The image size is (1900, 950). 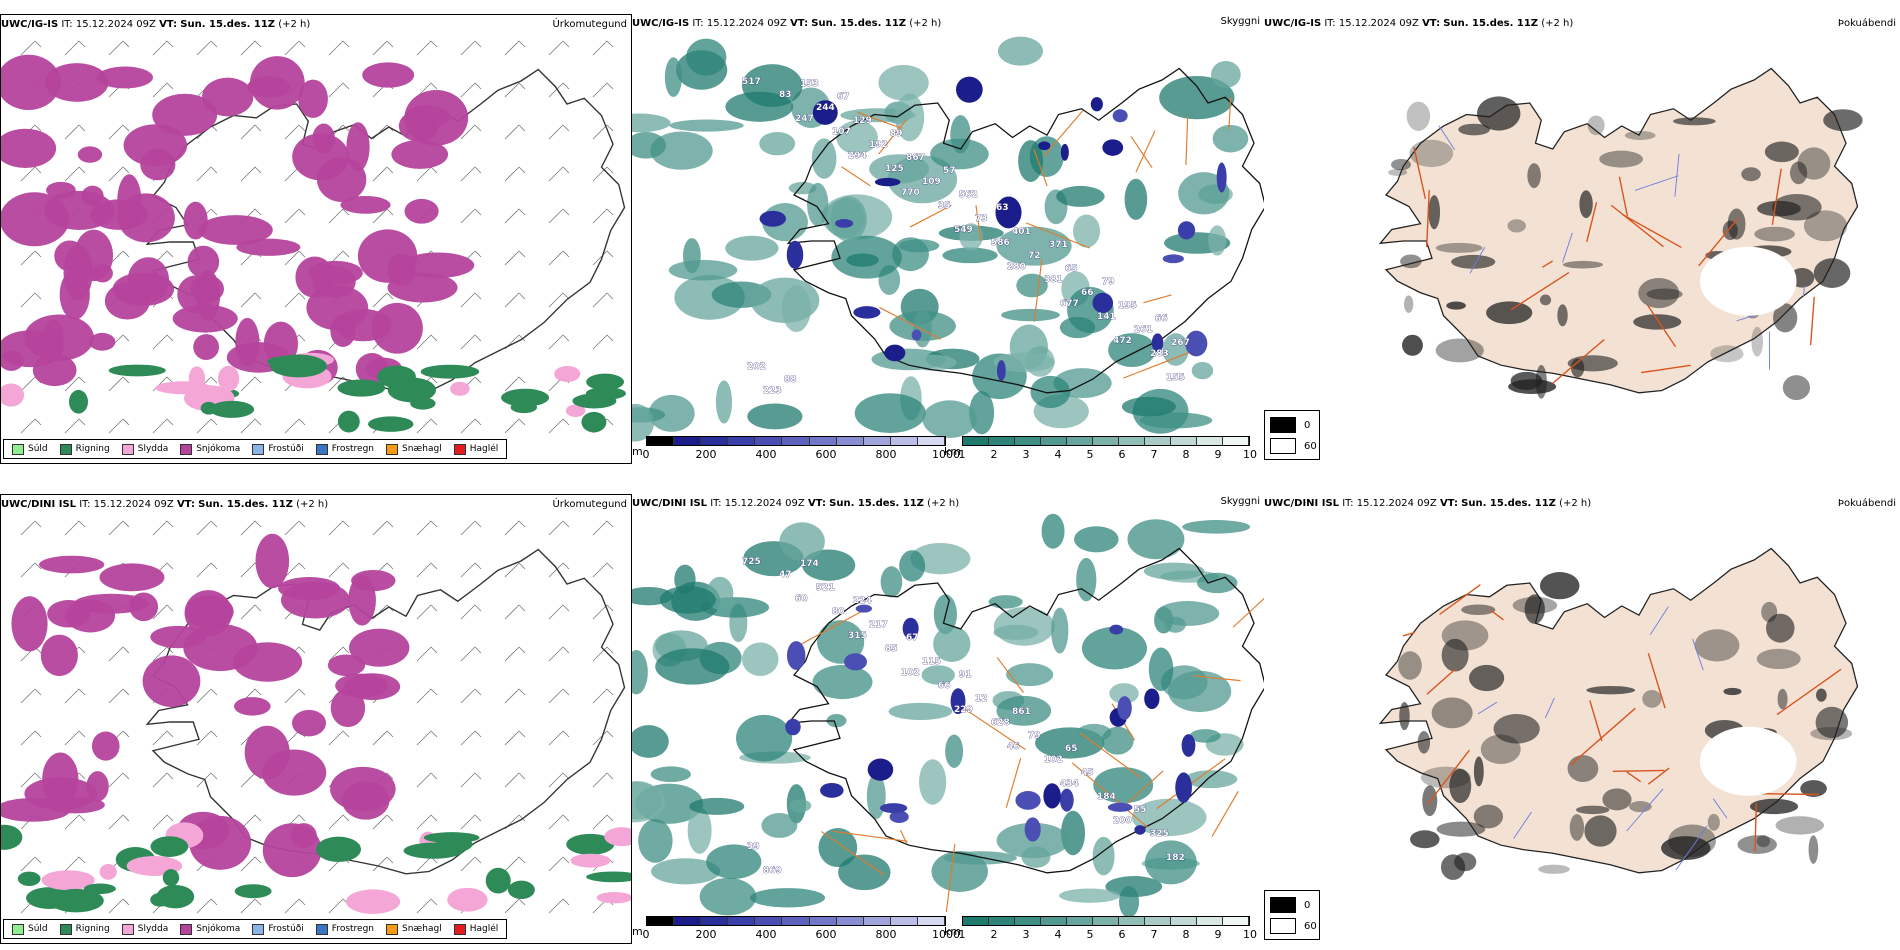 I want to click on cloud-base-label: 55, so click(x=1140, y=810).